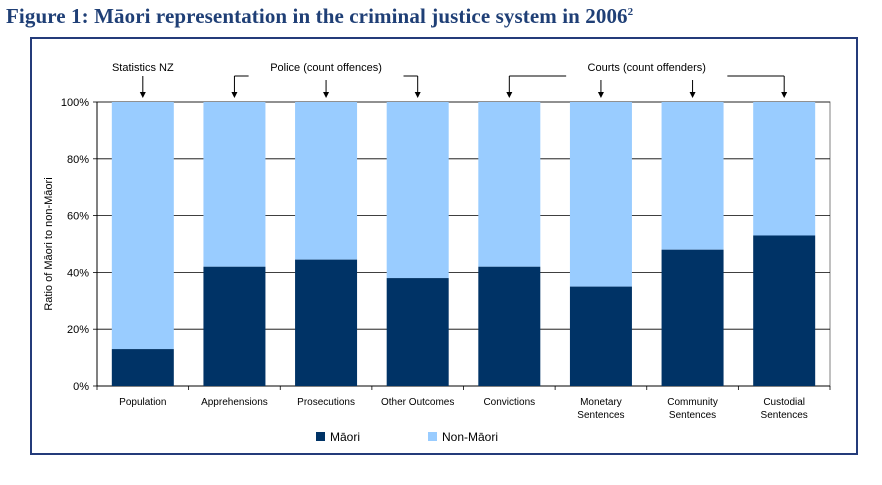  Describe the element at coordinates (78, 273) in the screenshot. I see `y-tick-label: 40%` at that location.